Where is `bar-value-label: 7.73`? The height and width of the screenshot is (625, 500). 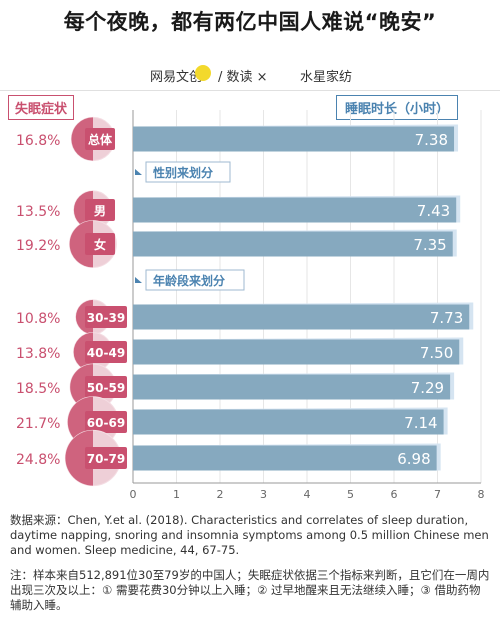 bar-value-label: 7.73 is located at coordinates (446, 318).